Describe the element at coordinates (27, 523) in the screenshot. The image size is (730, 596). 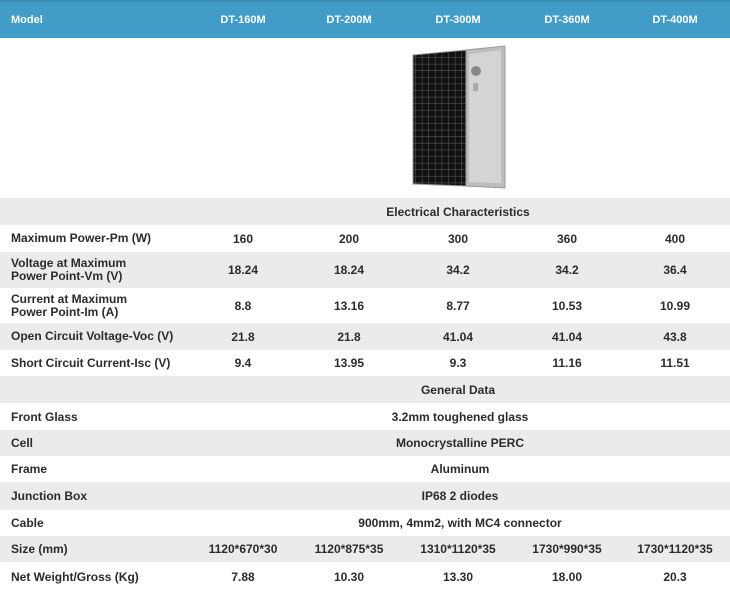
I see `row-label: Cable` at that location.